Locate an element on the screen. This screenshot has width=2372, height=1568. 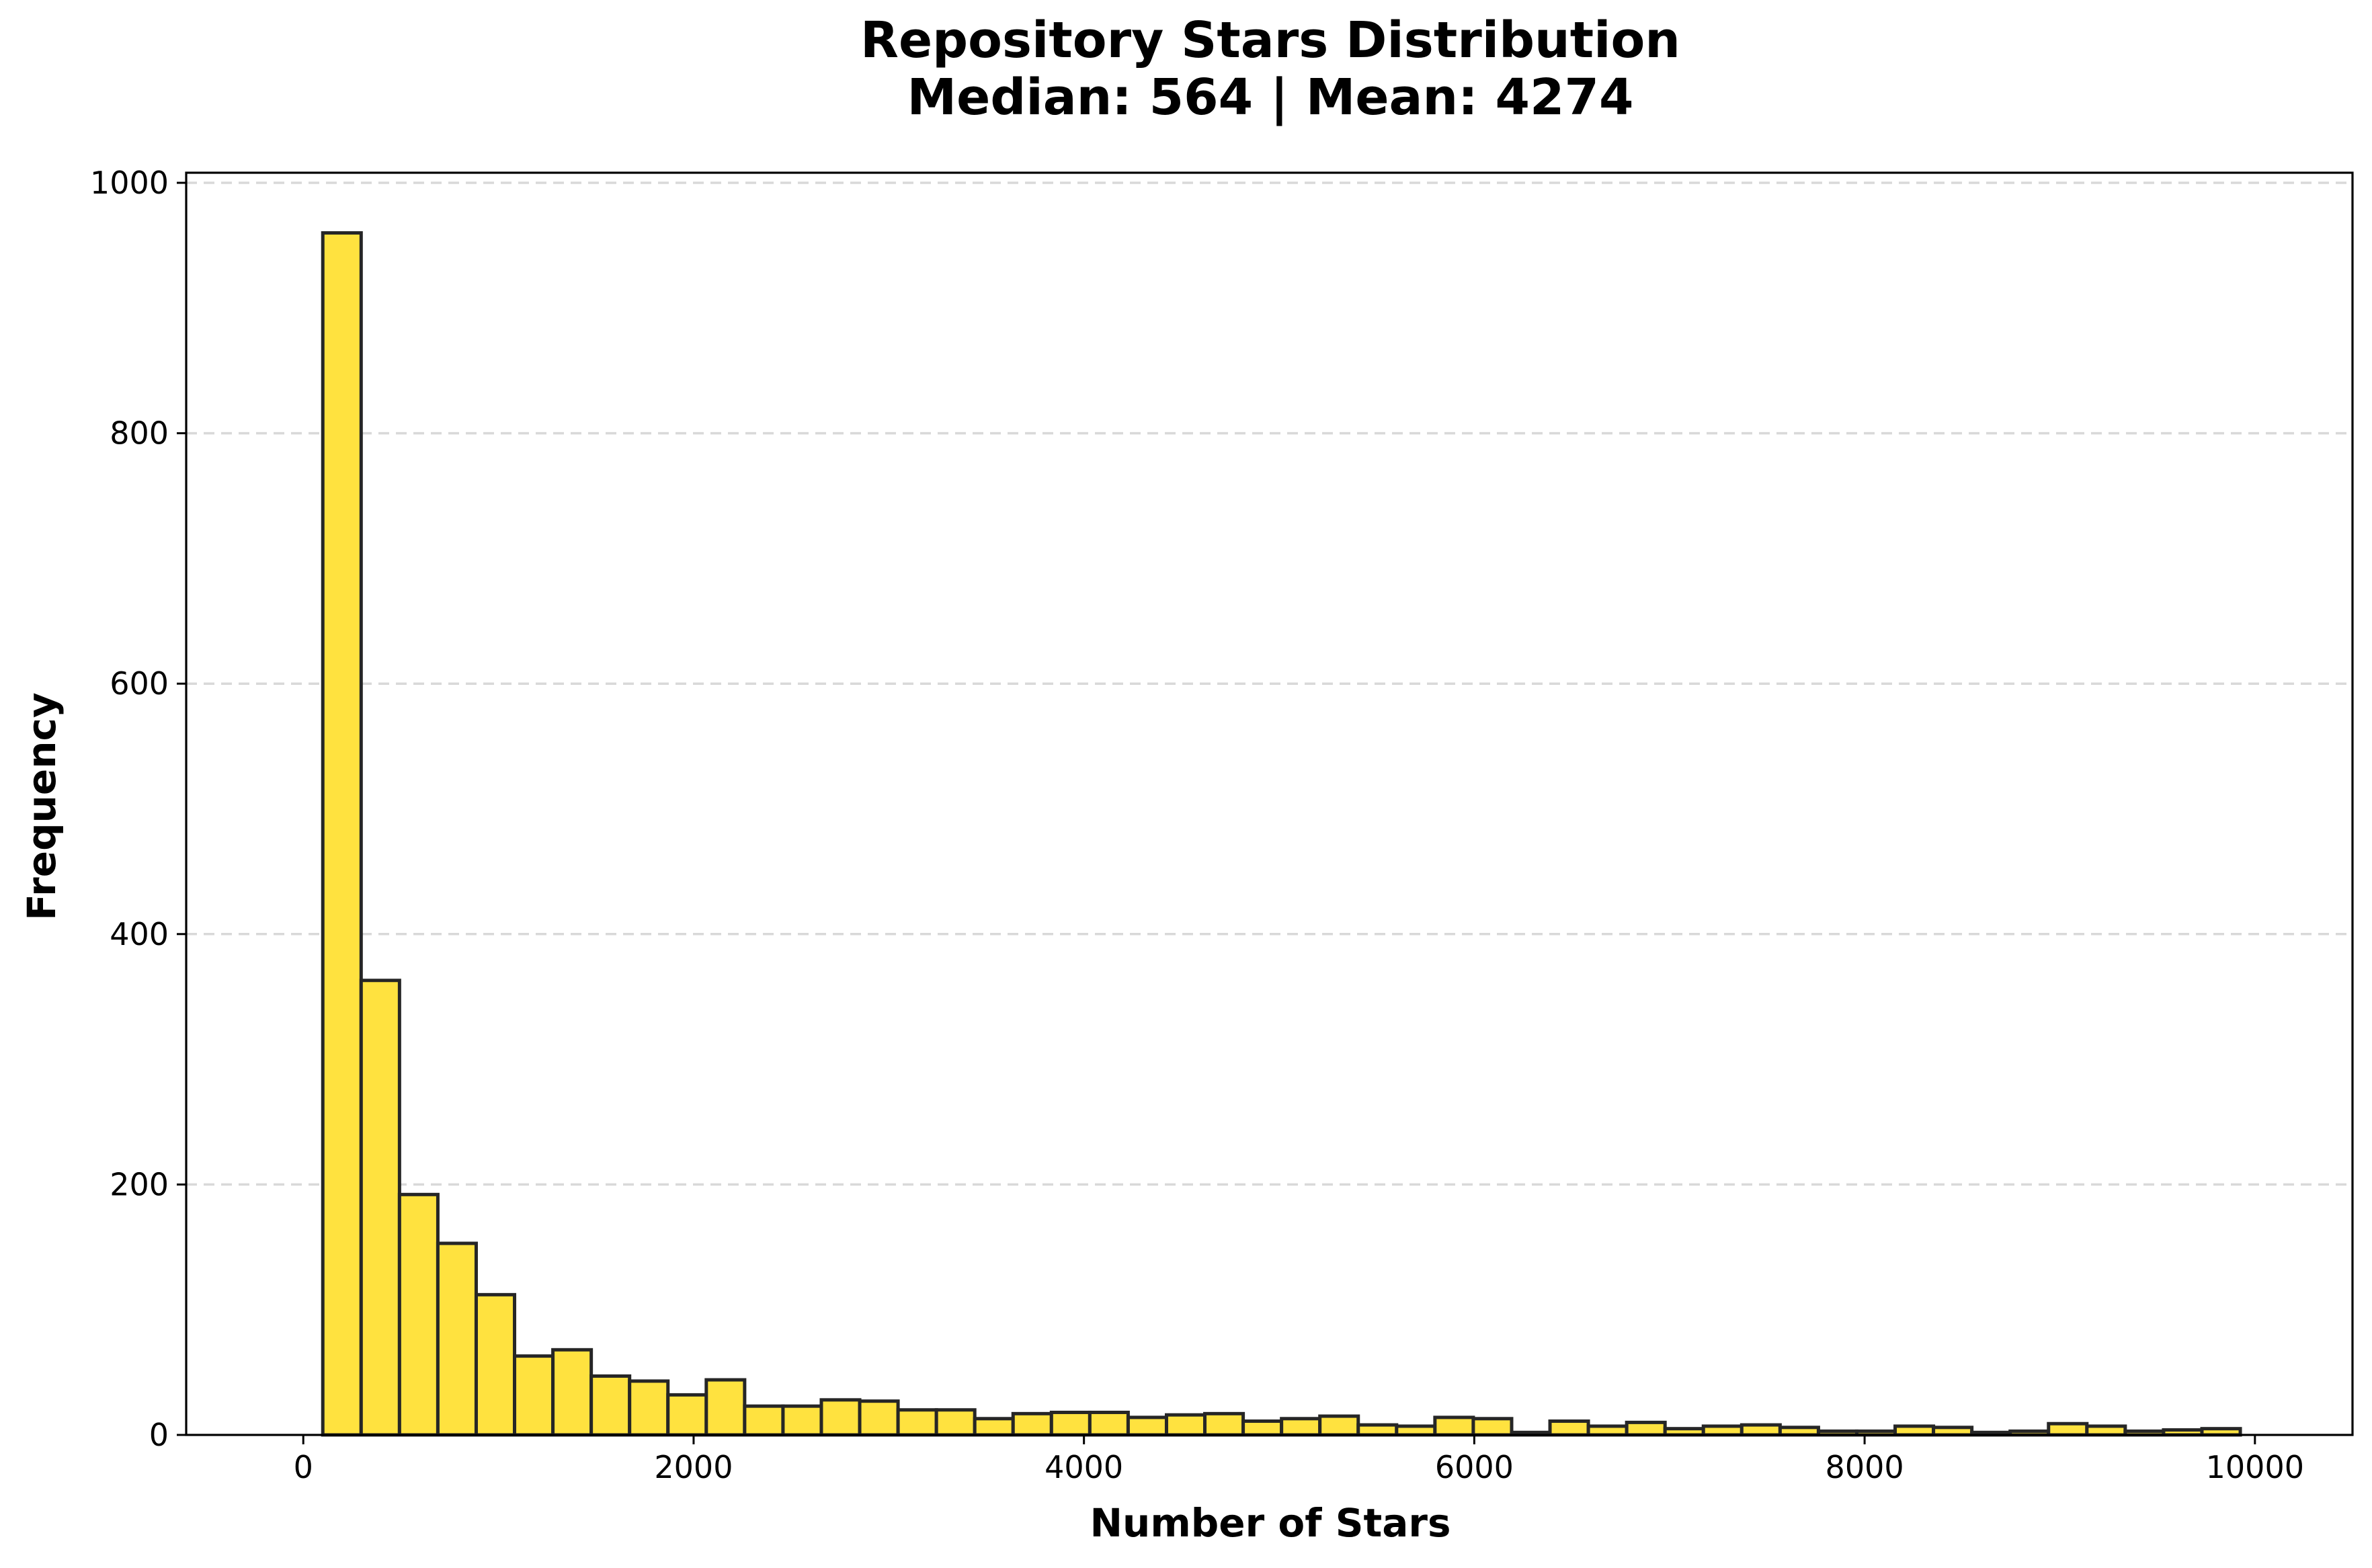
x-tick-label-0: 0 is located at coordinates (304, 1467).